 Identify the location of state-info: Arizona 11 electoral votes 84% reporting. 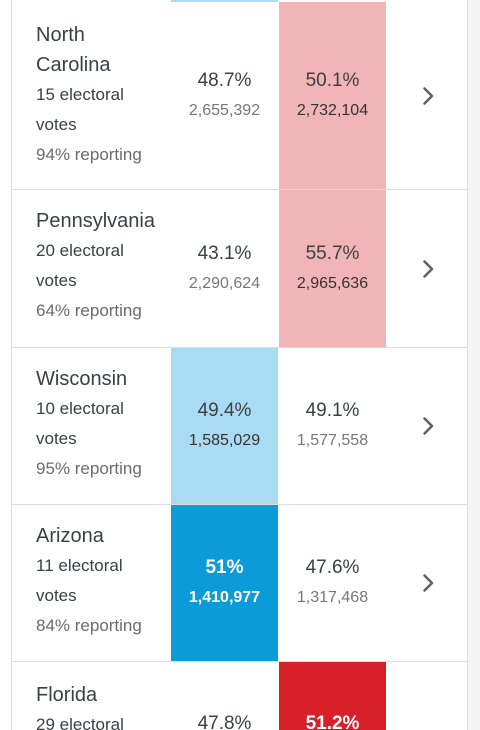
(106, 581).